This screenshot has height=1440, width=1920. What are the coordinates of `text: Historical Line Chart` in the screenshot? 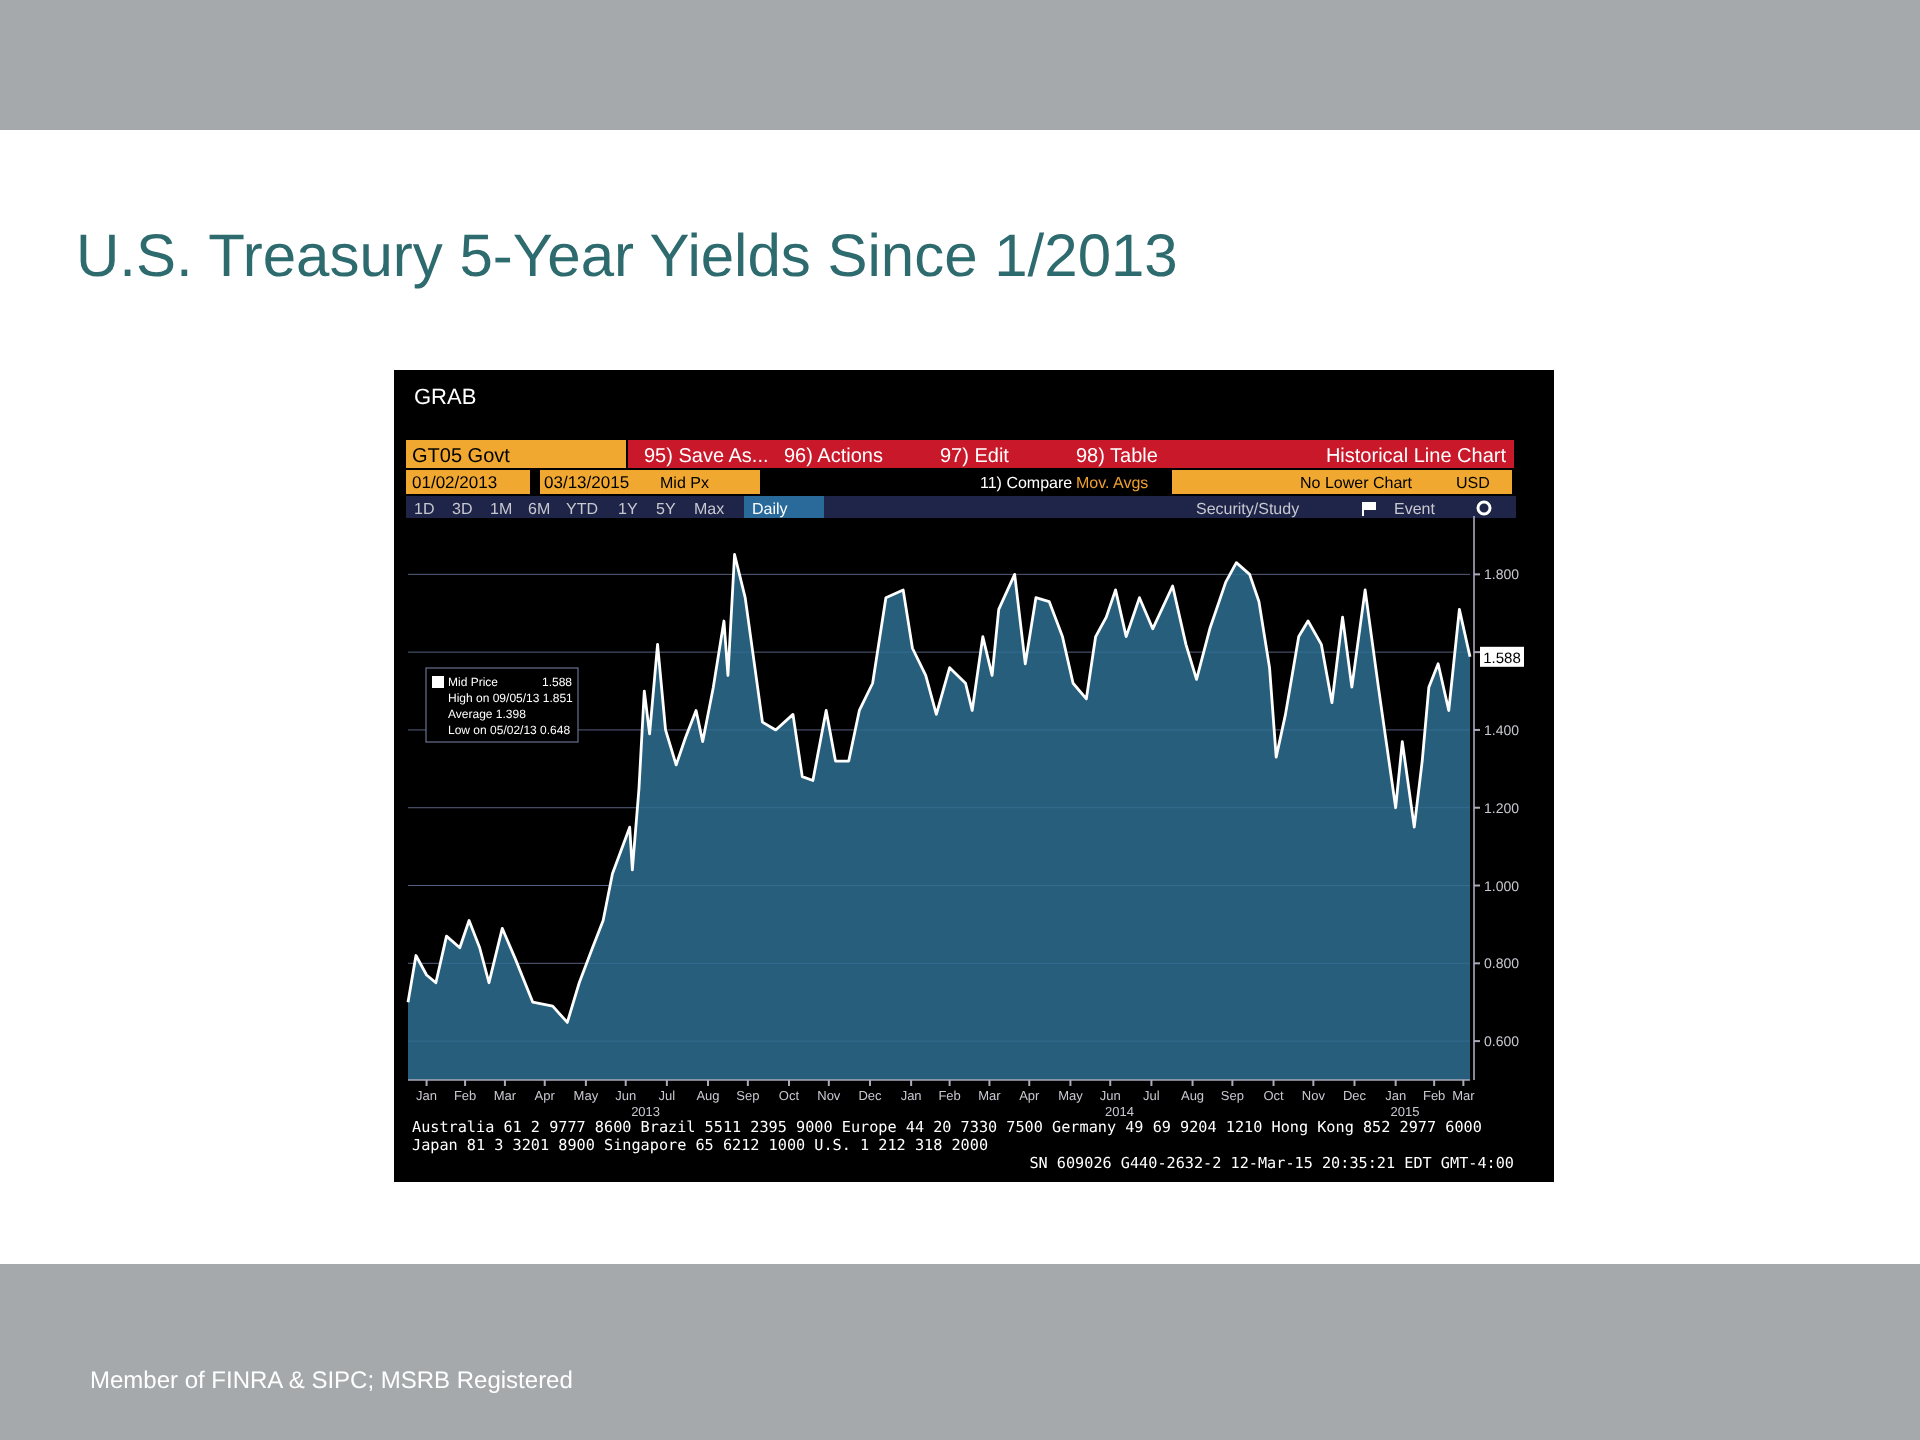 It's located at (1416, 457).